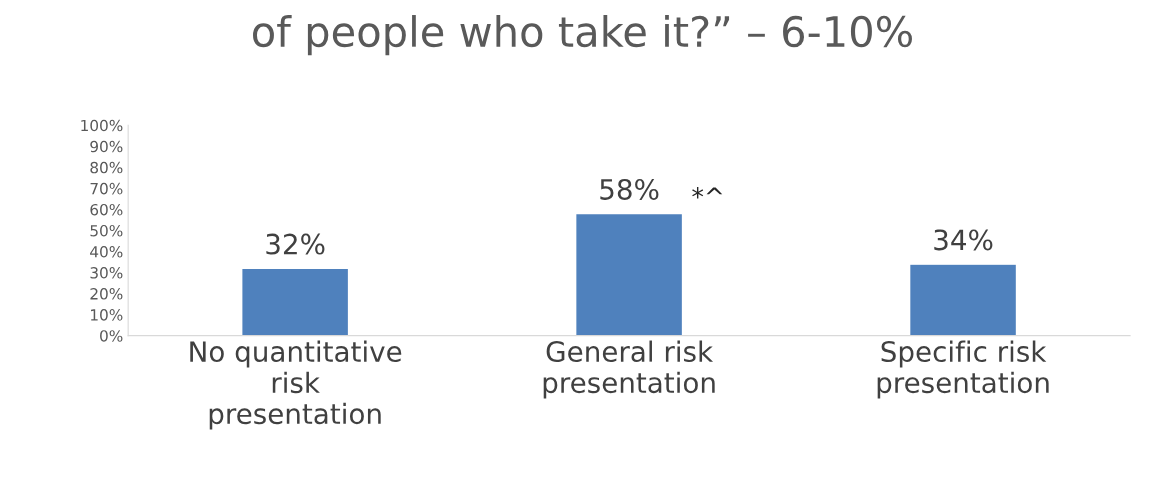 Image resolution: width=1165 pixels, height=501 pixels. I want to click on y-tick-label: 50%, so click(106, 230).